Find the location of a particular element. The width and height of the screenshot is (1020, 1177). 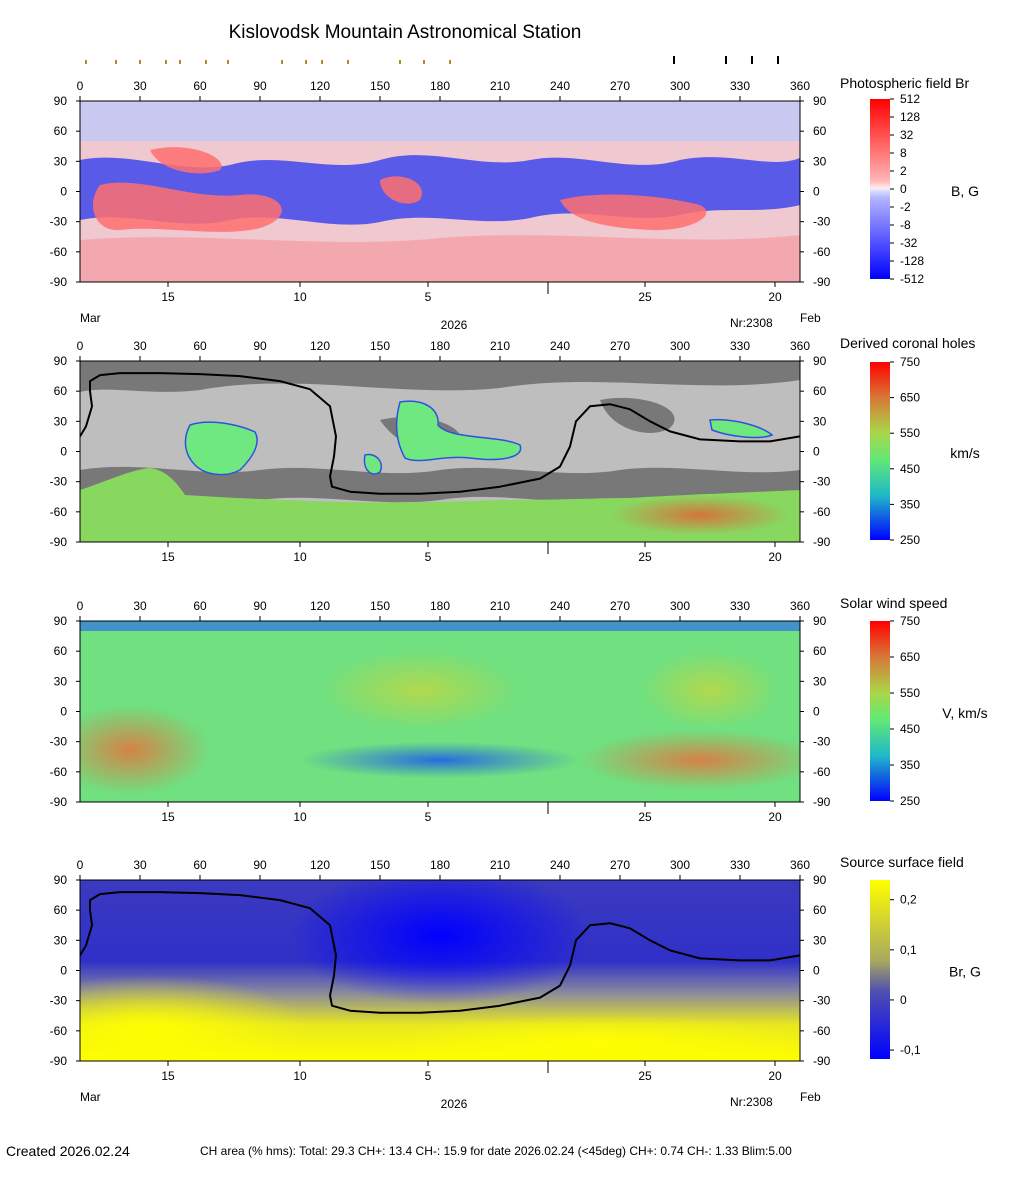

x-tick-label: 0 is located at coordinates (80, 606).